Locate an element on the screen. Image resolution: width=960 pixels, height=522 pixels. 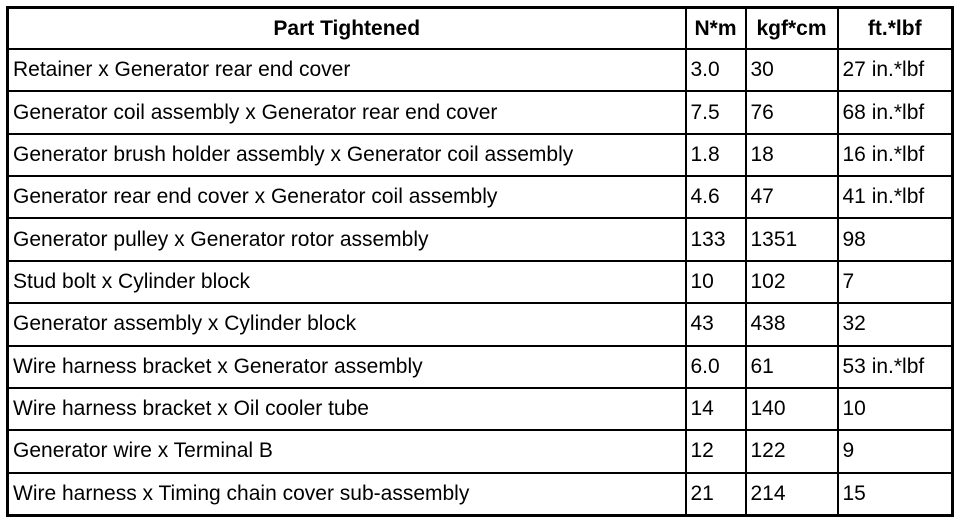
table-cell: Retainer x Generator rear end cover is located at coordinates (346, 70).